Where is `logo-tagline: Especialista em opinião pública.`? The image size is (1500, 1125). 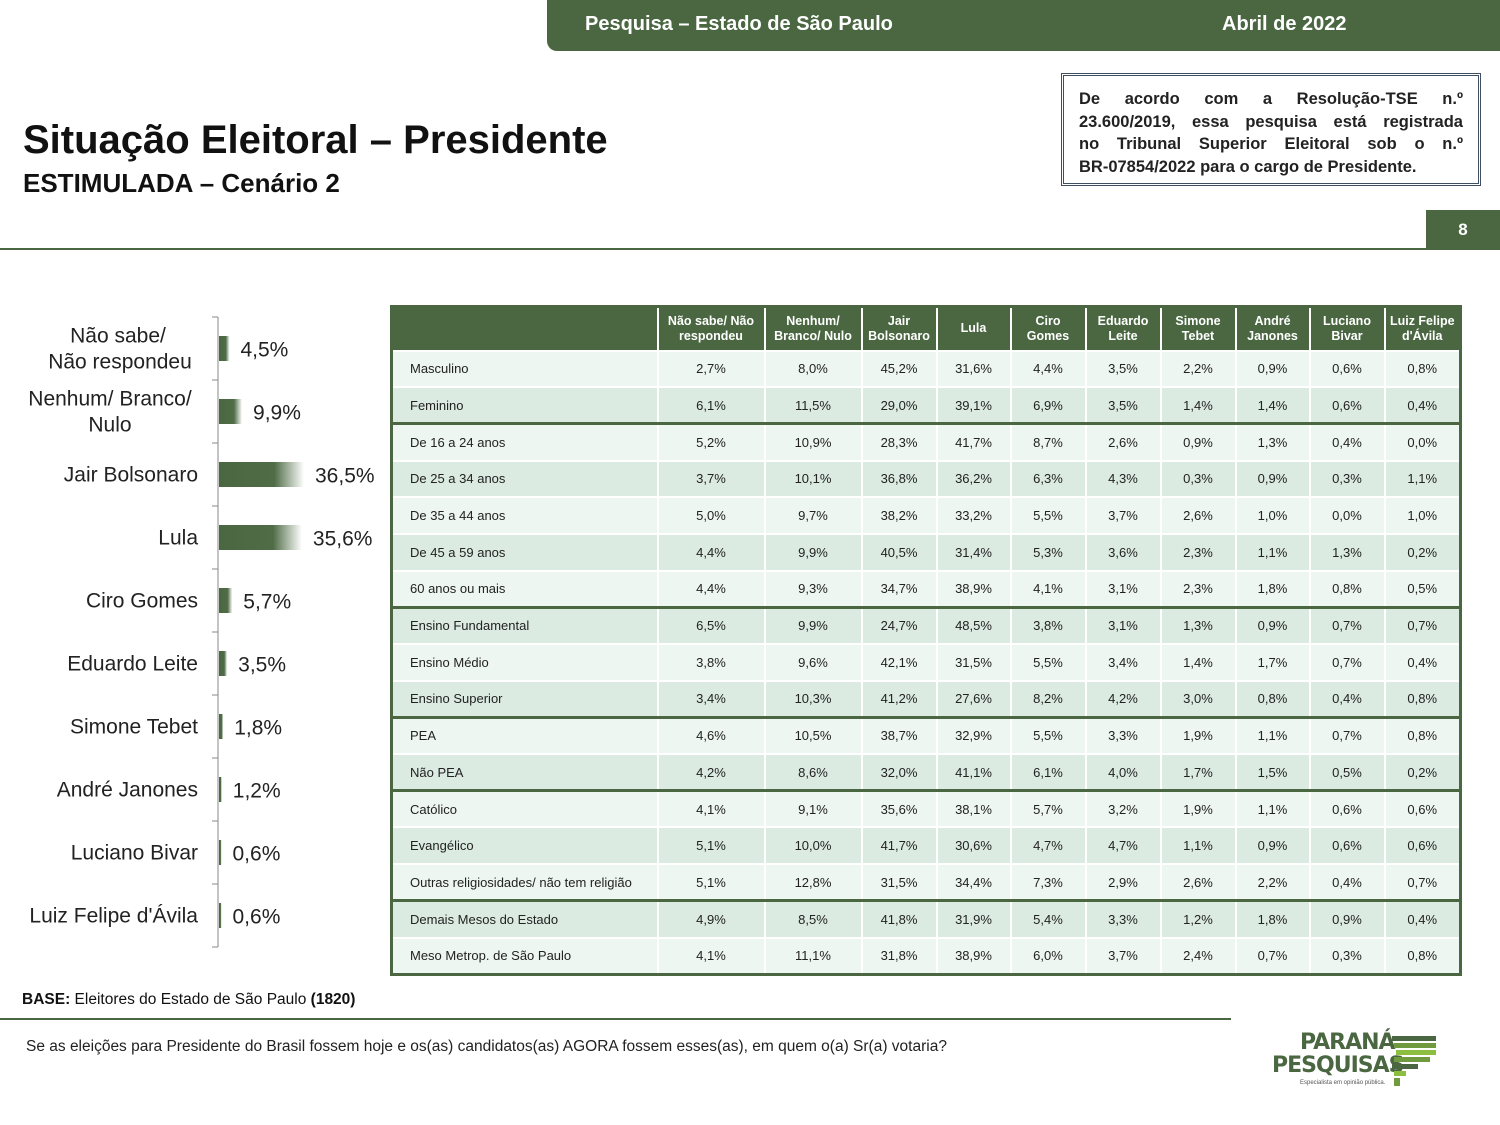
logo-tagline: Especialista em opinião pública. is located at coordinates (1343, 1083).